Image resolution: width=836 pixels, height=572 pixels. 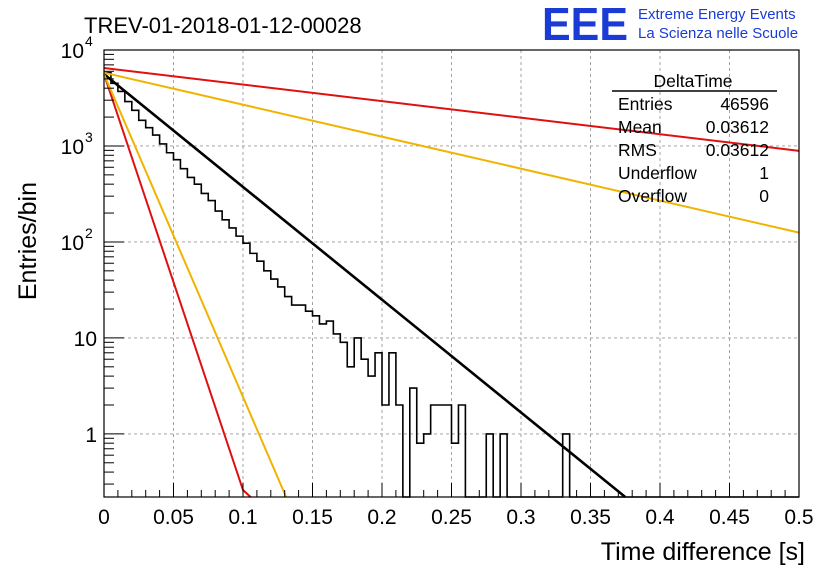 I want to click on y-tick-exponent: 2, so click(x=89, y=233).